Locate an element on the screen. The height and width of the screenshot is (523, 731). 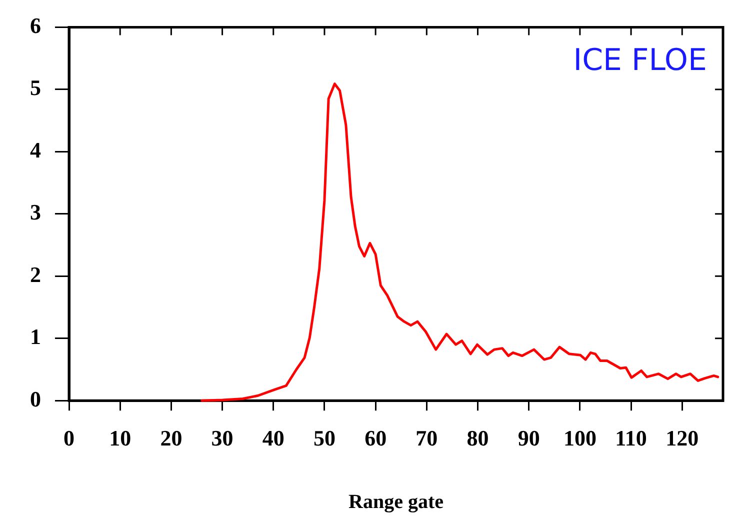
x-tick-label: 50 is located at coordinates (324, 437).